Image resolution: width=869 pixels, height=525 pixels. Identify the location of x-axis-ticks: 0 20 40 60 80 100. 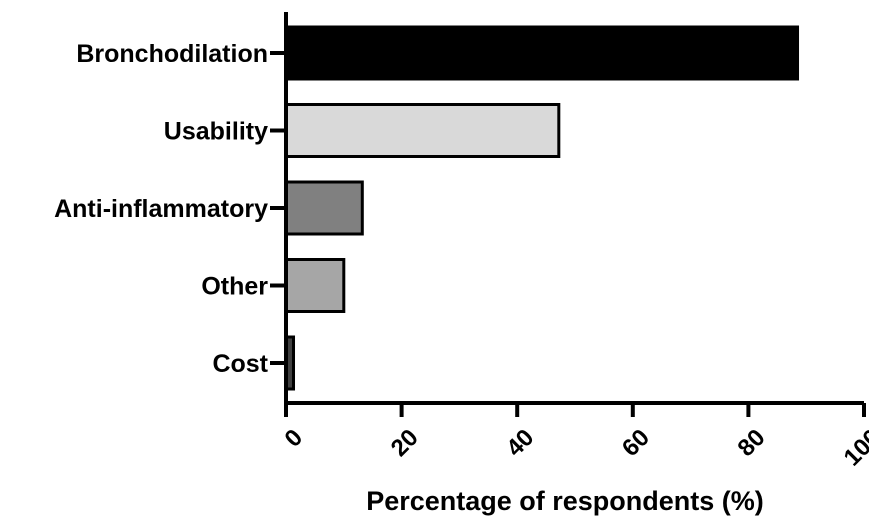
(574, 437).